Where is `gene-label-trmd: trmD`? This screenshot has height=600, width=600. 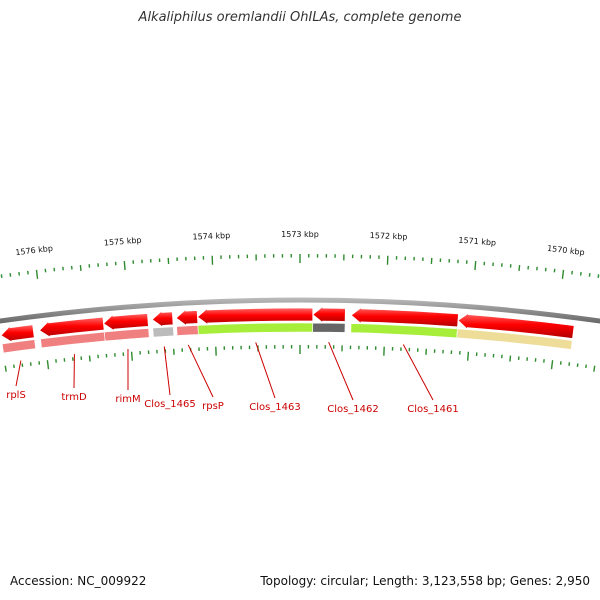
gene-label-trmd: trmD is located at coordinates (74, 397).